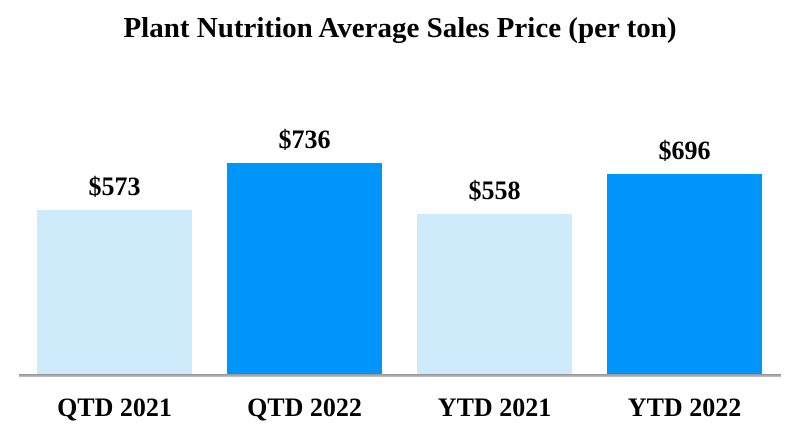  Describe the element at coordinates (114, 187) in the screenshot. I see `bar-value-label-qtd-2021: $573` at that location.